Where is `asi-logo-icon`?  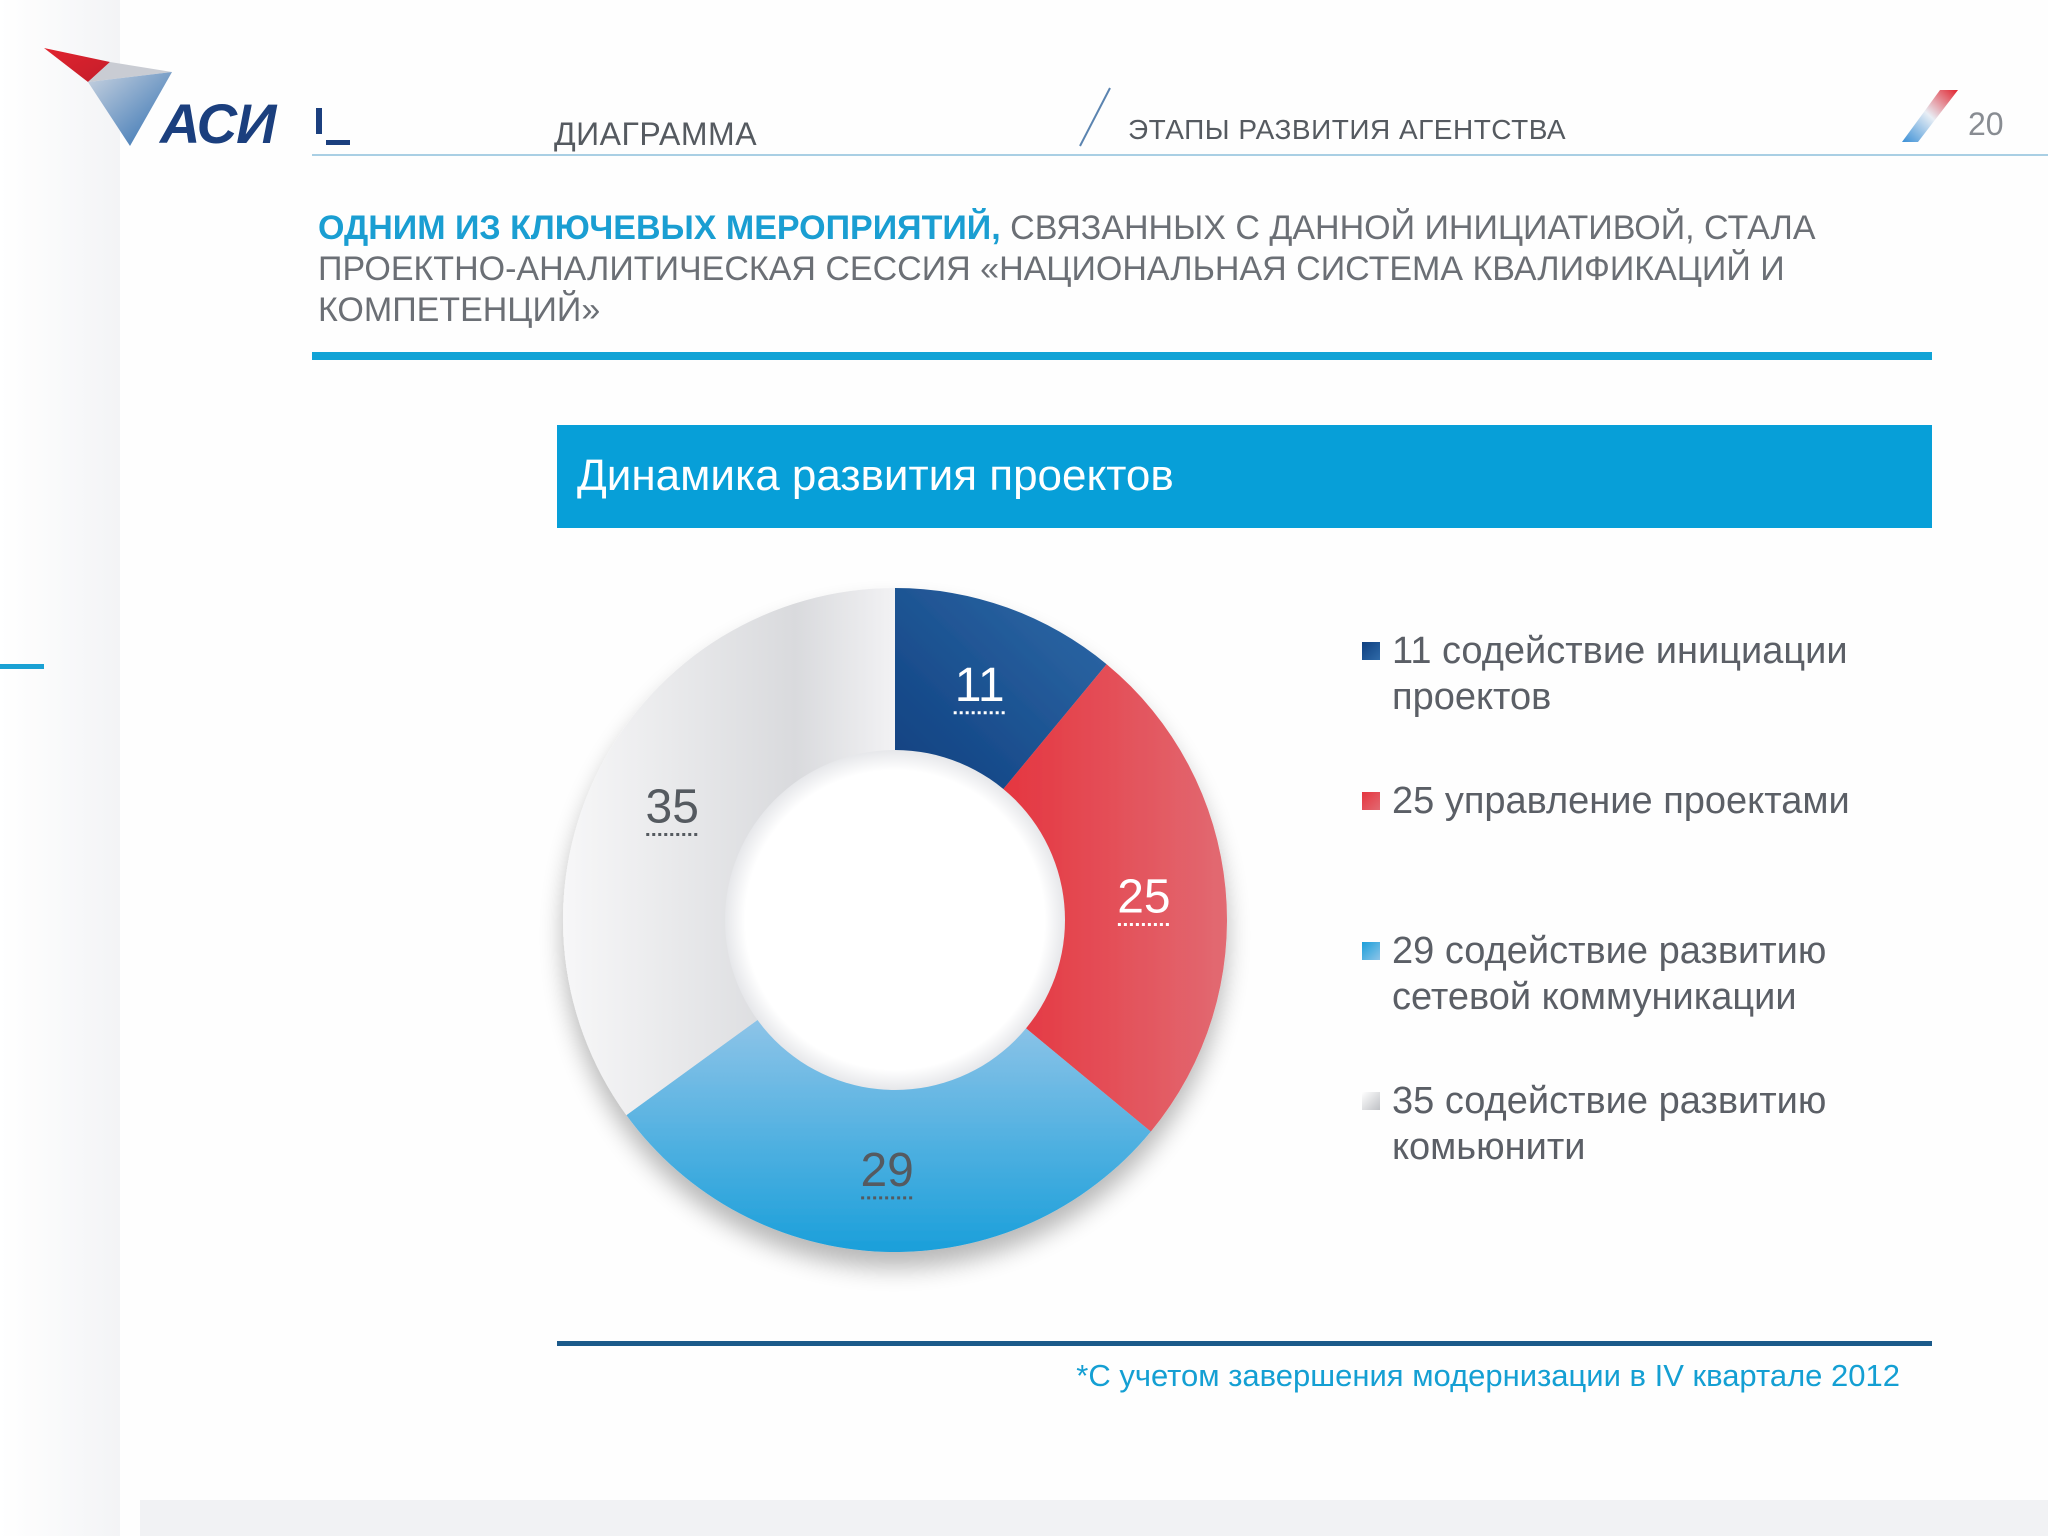 asi-logo-icon is located at coordinates (108, 97).